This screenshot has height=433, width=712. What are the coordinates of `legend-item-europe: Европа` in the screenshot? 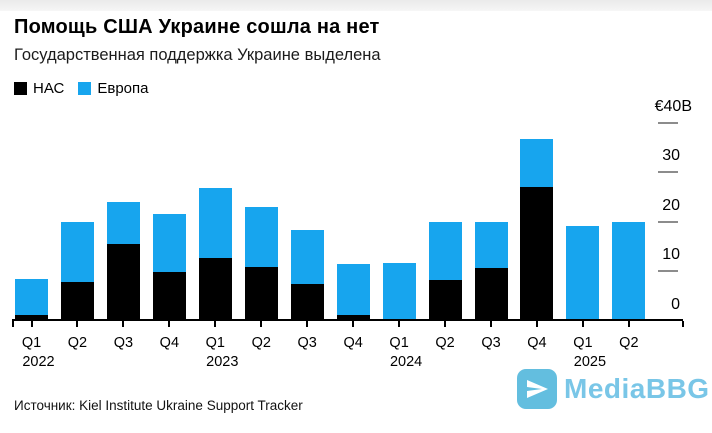 It's located at (113, 88).